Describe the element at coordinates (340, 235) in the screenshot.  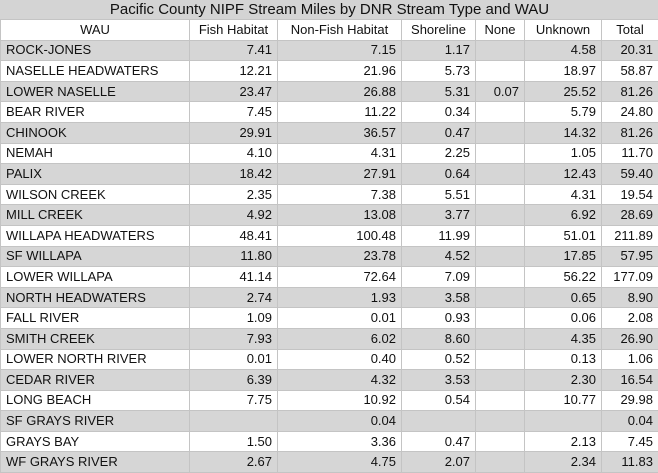
I see `value-cell: 100.48` at that location.